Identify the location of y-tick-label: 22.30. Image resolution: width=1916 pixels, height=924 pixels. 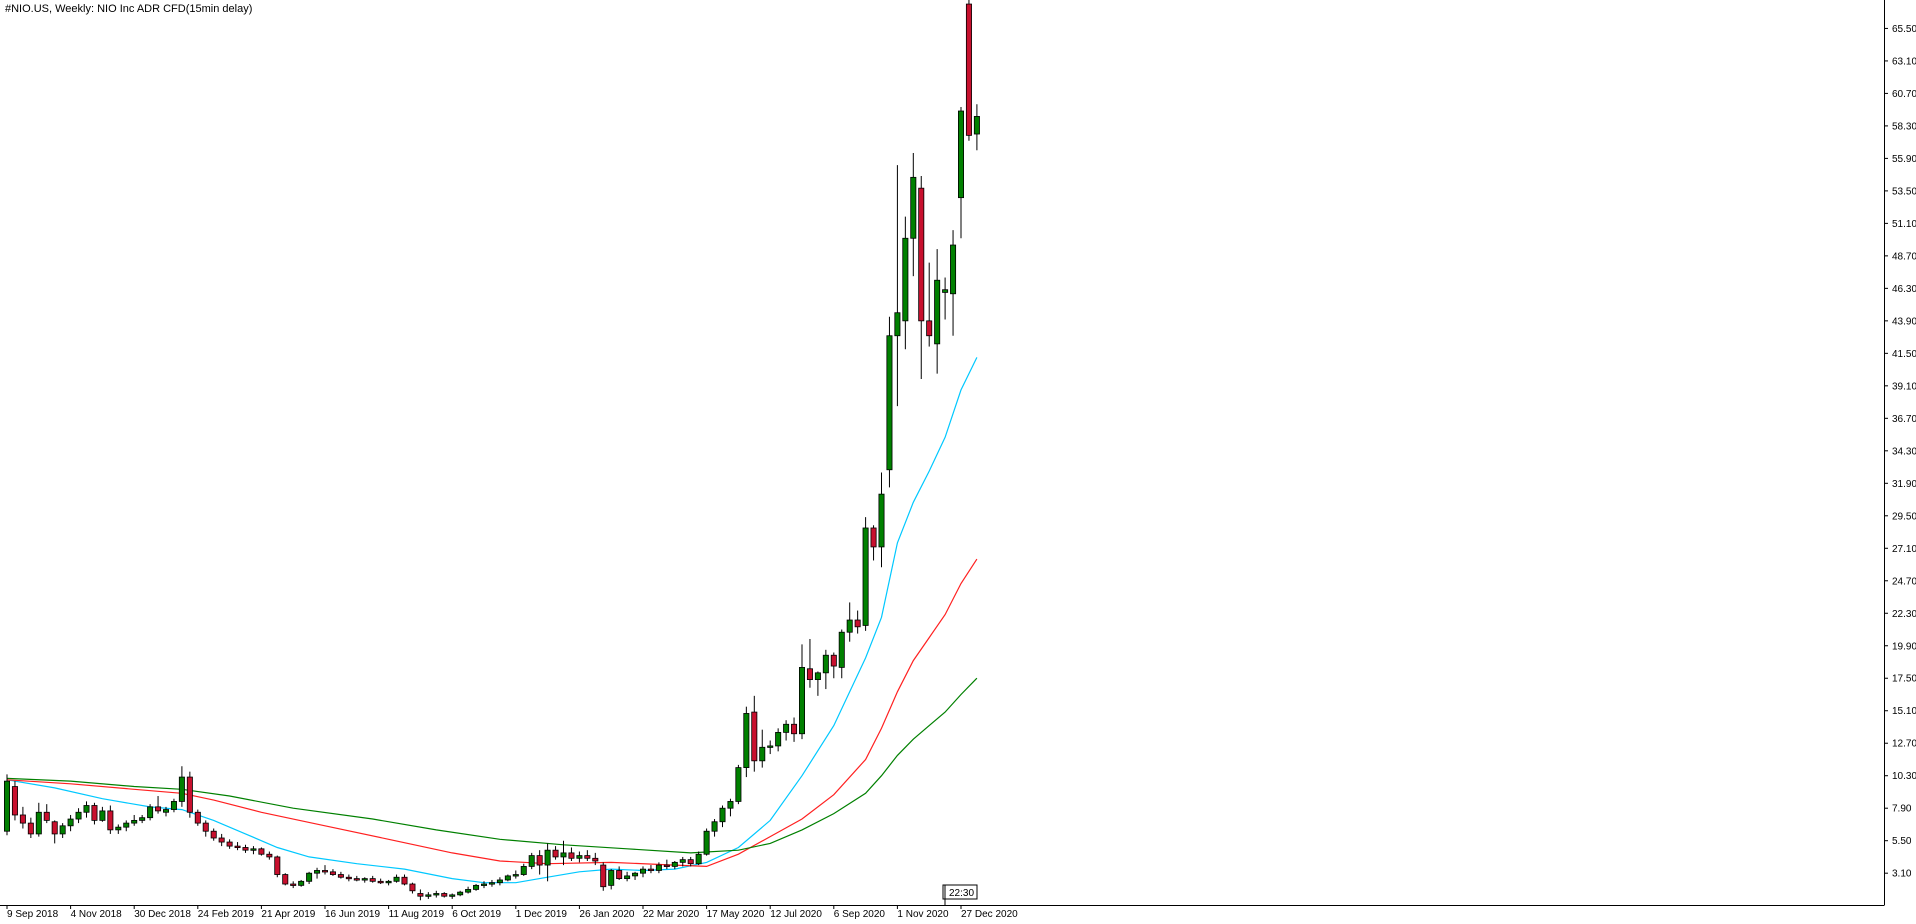
(1904, 614).